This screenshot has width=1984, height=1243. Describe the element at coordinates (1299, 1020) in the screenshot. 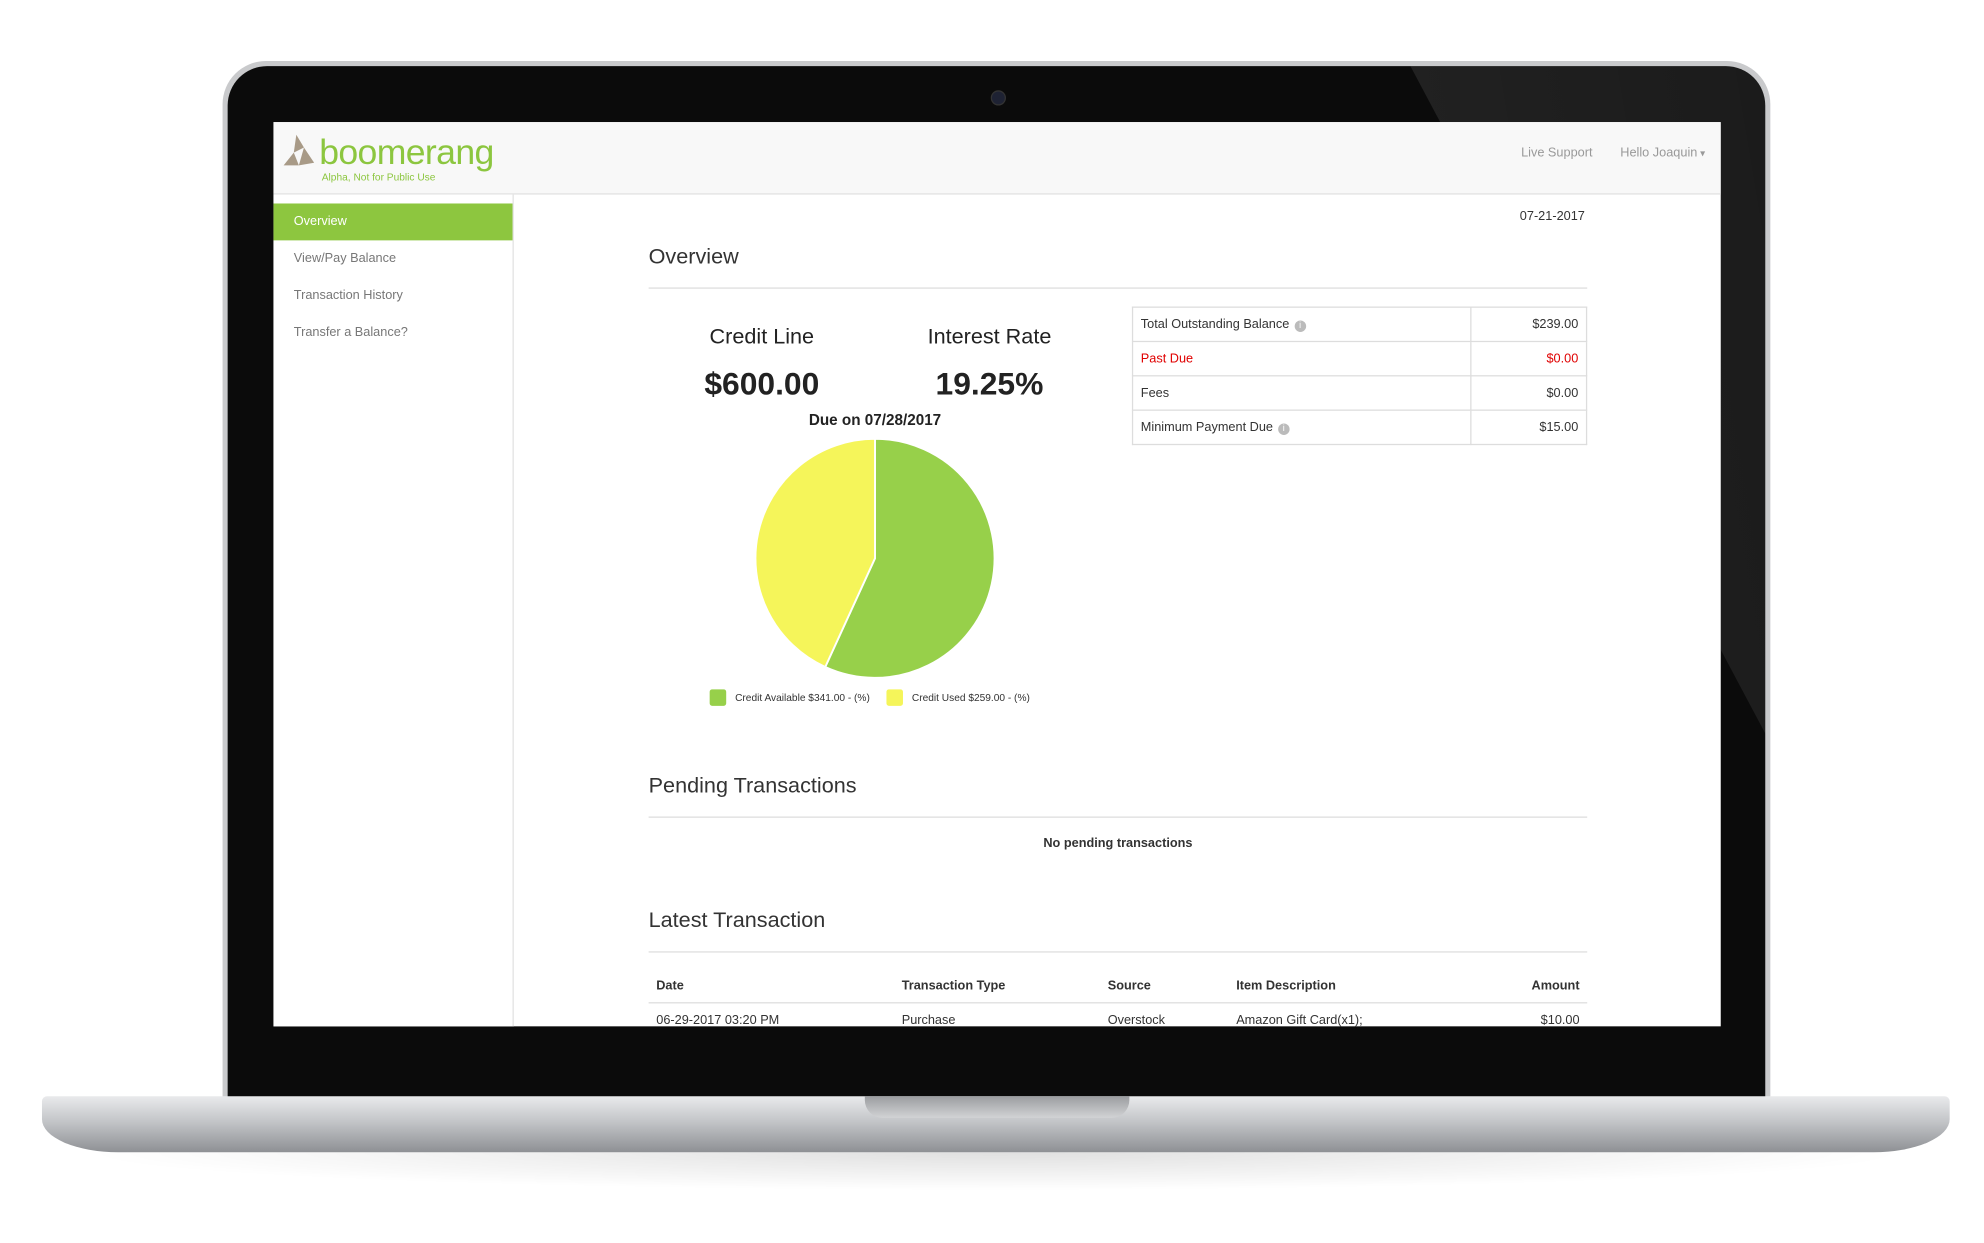

I see `cell: Amazon Gift Card(x1);` at that location.